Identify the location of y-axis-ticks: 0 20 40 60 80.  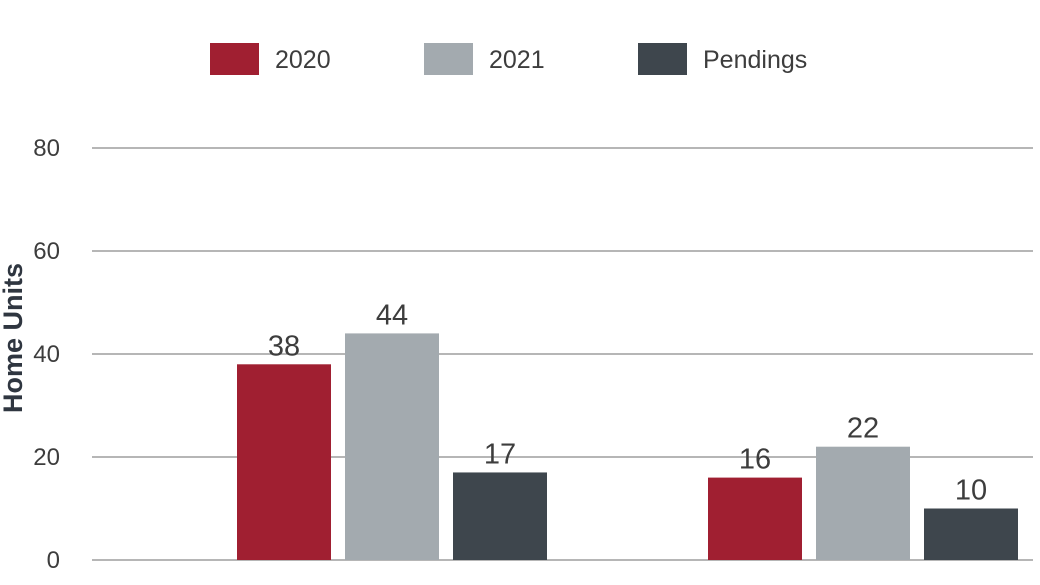
(46, 354).